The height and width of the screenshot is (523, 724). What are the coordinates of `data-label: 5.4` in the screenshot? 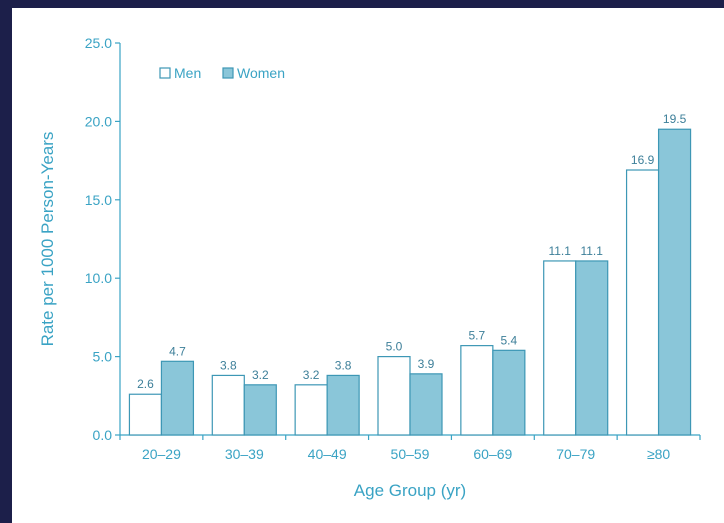 It's located at (509, 340).